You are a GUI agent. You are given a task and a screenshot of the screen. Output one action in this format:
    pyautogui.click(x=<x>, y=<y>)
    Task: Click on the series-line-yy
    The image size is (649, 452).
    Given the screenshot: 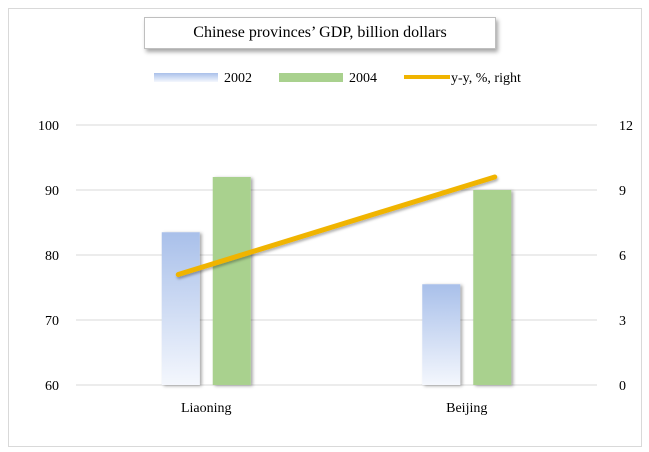 What is the action you would take?
    pyautogui.click(x=336, y=225)
    